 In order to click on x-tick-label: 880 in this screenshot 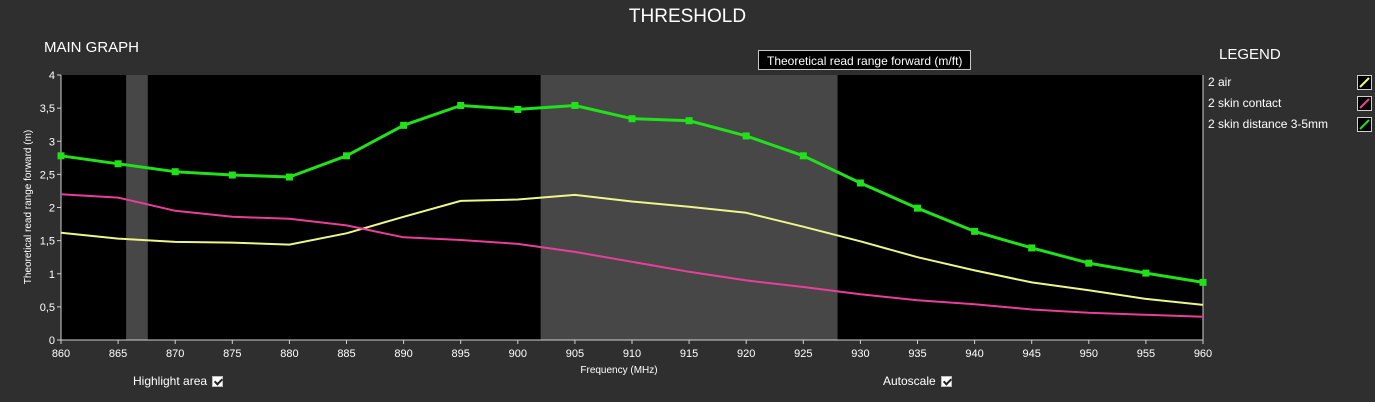, I will do `click(289, 354)`.